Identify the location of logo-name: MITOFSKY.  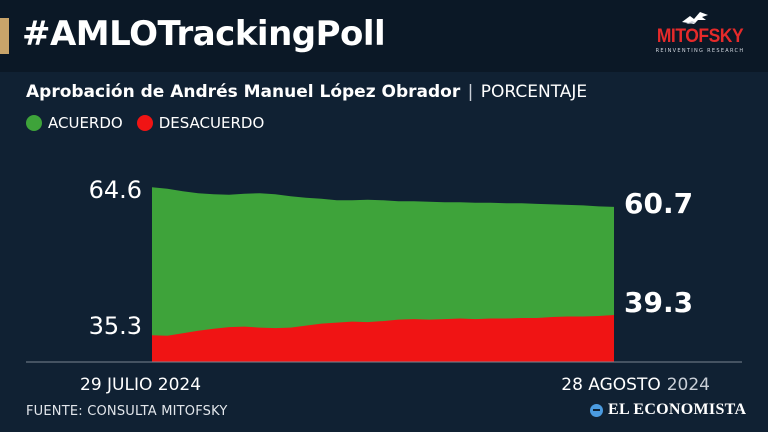
(700, 36).